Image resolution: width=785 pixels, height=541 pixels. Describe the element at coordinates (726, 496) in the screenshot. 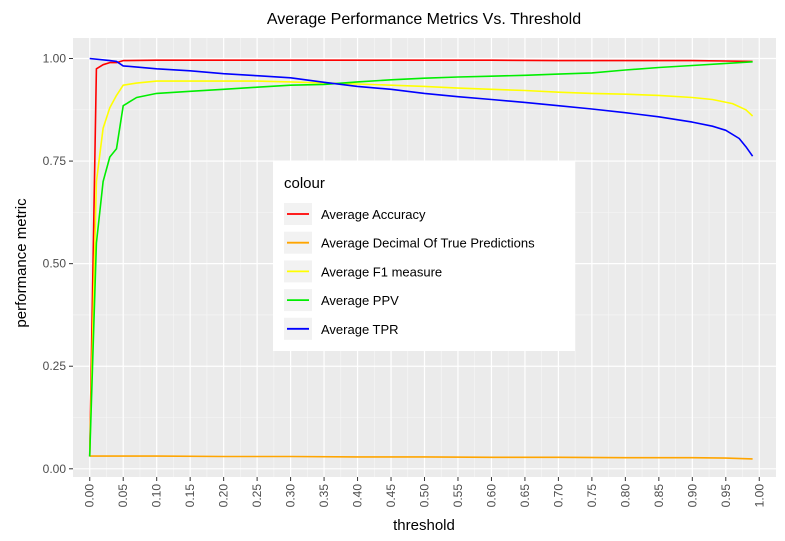

I see `x-tick-label: 0.95` at that location.